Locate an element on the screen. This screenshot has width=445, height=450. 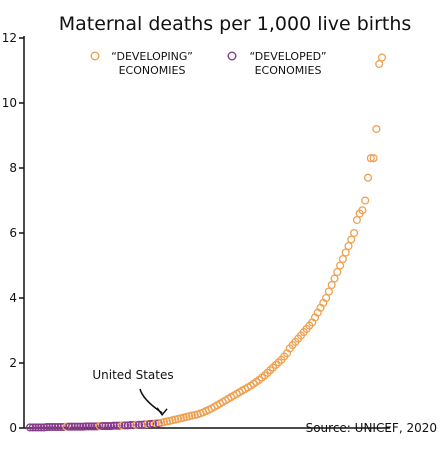
y-tick-label: 0 is located at coordinates (13, 428).